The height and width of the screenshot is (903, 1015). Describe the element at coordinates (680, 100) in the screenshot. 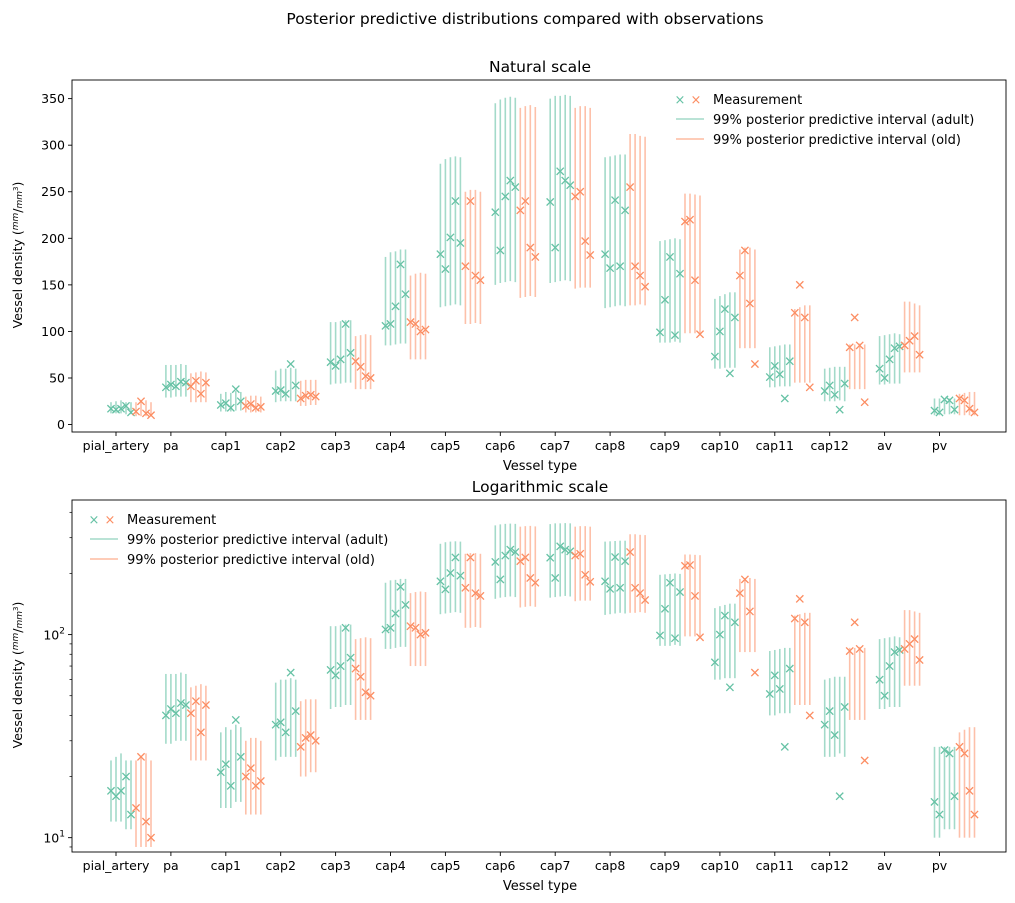

I see `legend-measurement-marker-adult-icon: ×` at that location.